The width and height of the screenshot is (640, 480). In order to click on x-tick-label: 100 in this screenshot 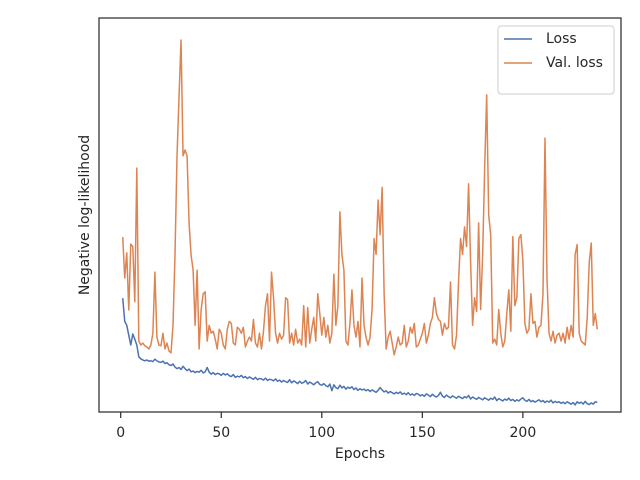, I will do `click(321, 433)`.